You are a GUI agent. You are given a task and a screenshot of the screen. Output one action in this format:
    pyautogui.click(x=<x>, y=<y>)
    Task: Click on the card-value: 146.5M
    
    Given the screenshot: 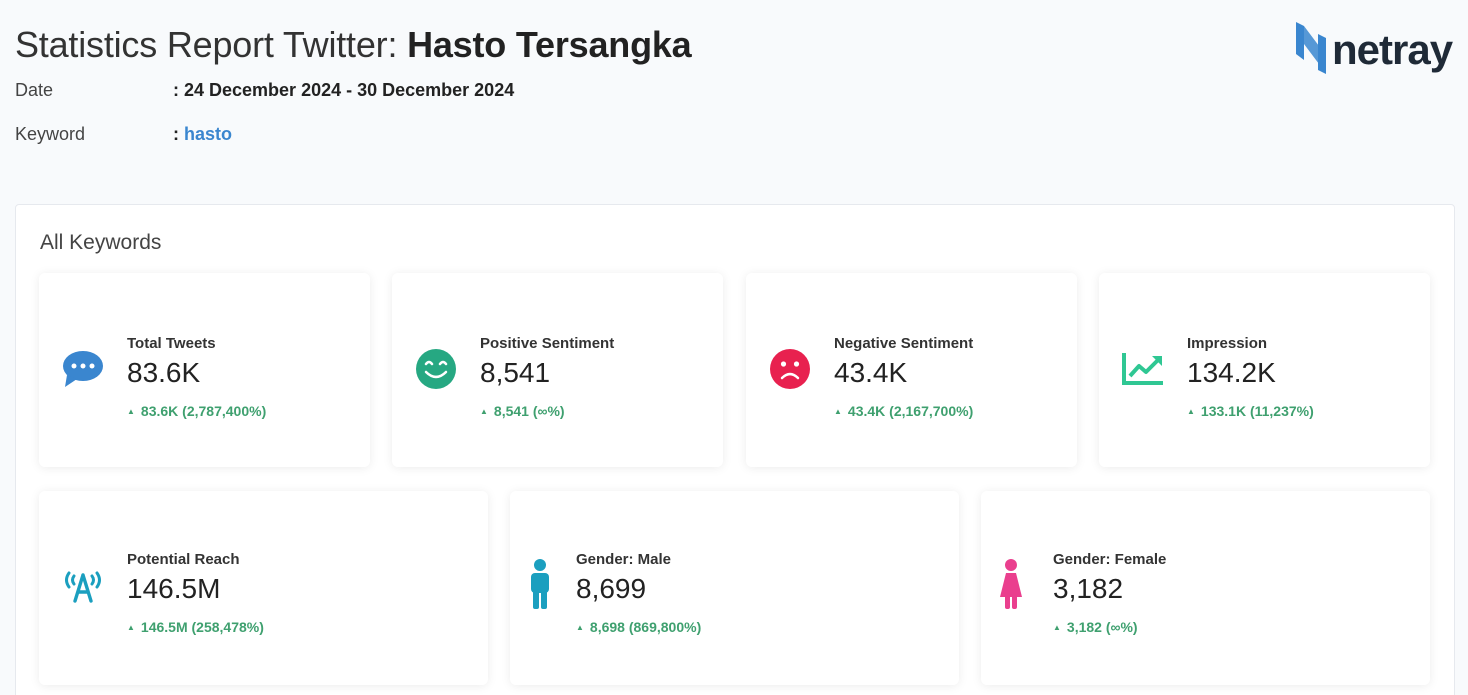 What is the action you would take?
    pyautogui.click(x=174, y=588)
    